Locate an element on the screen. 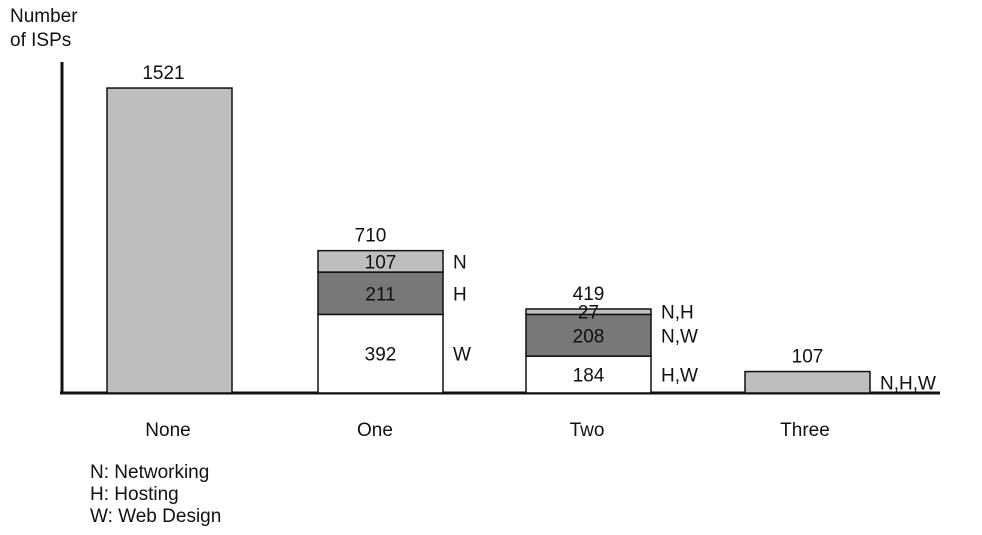 This screenshot has height=535, width=982. segment-category-label: N,H,W is located at coordinates (908, 383).